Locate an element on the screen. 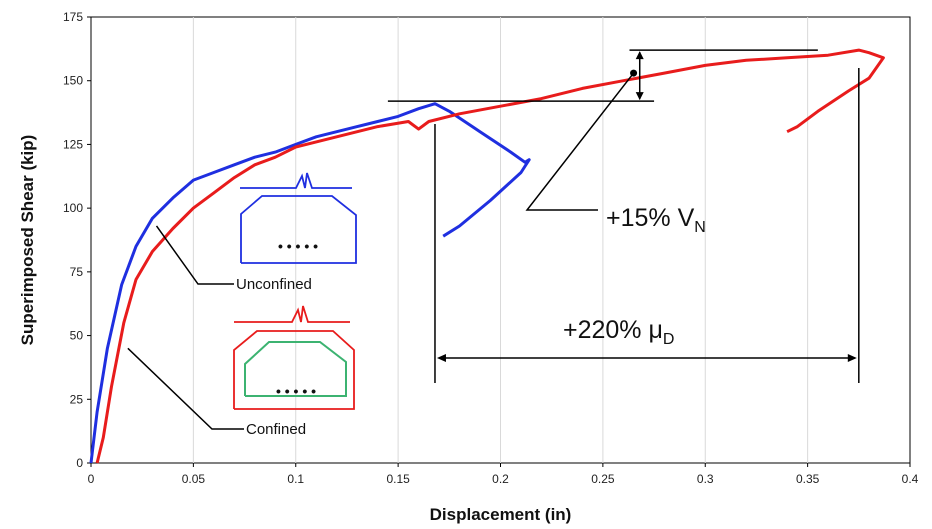 The height and width of the screenshot is (529, 932). unconfined-section-illustration: • • • • • is located at coordinates (298, 218).